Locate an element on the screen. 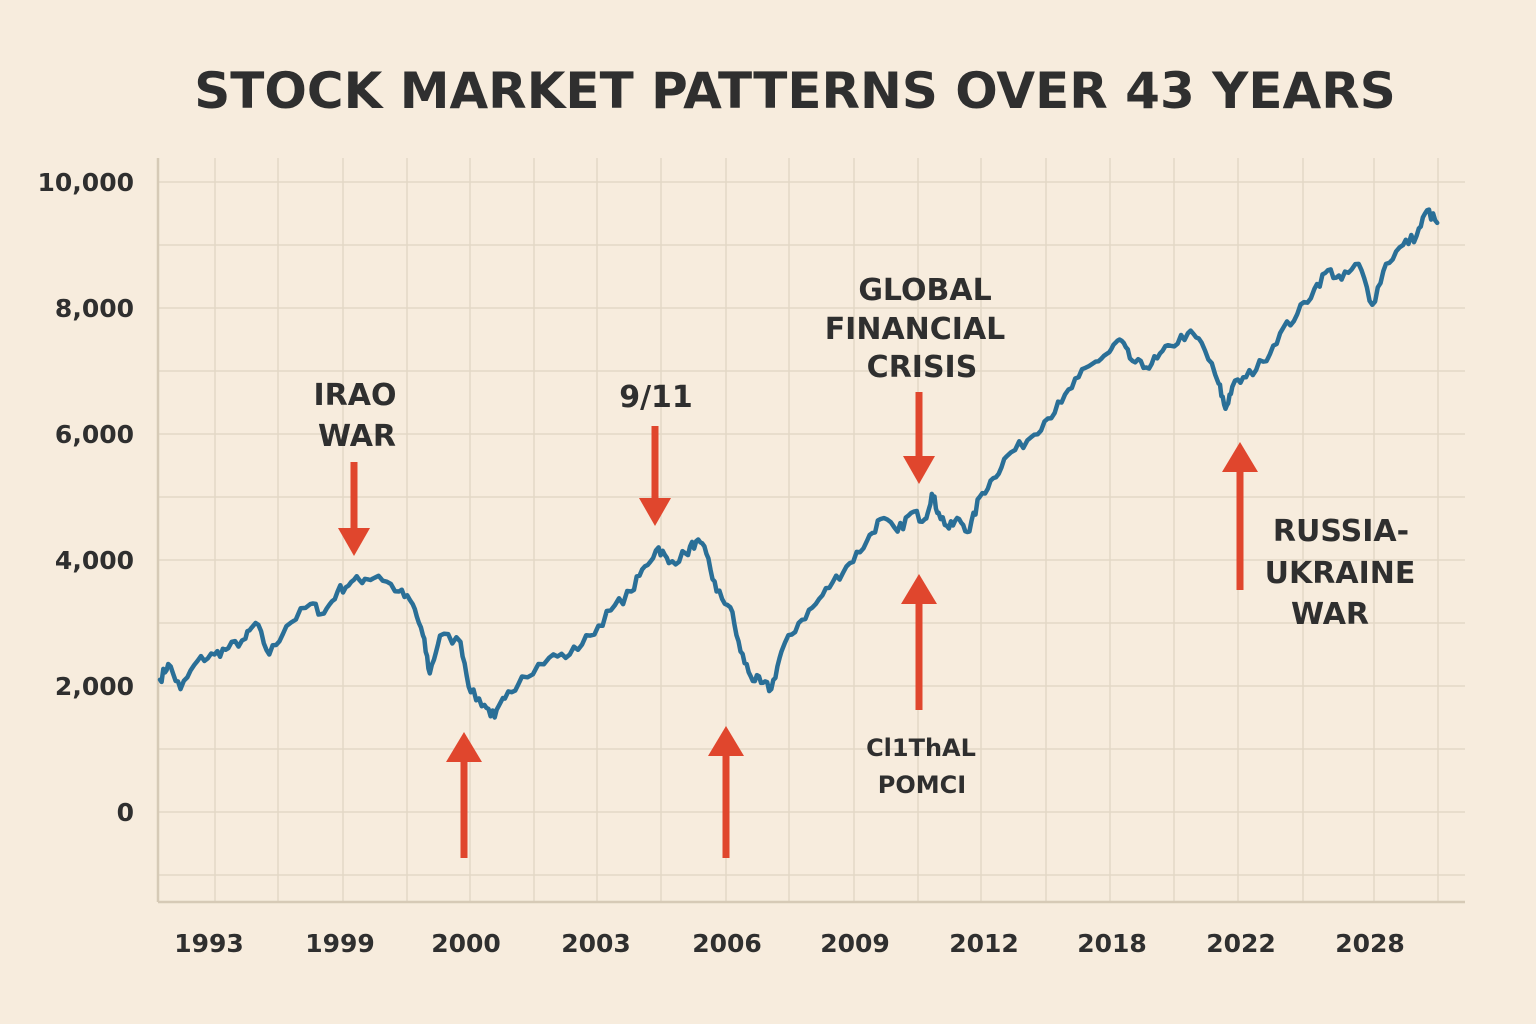 The image size is (1536, 1024). chart-title: STOCK MARKET PATTERNS OVER 43 YEARS is located at coordinates (794, 91).